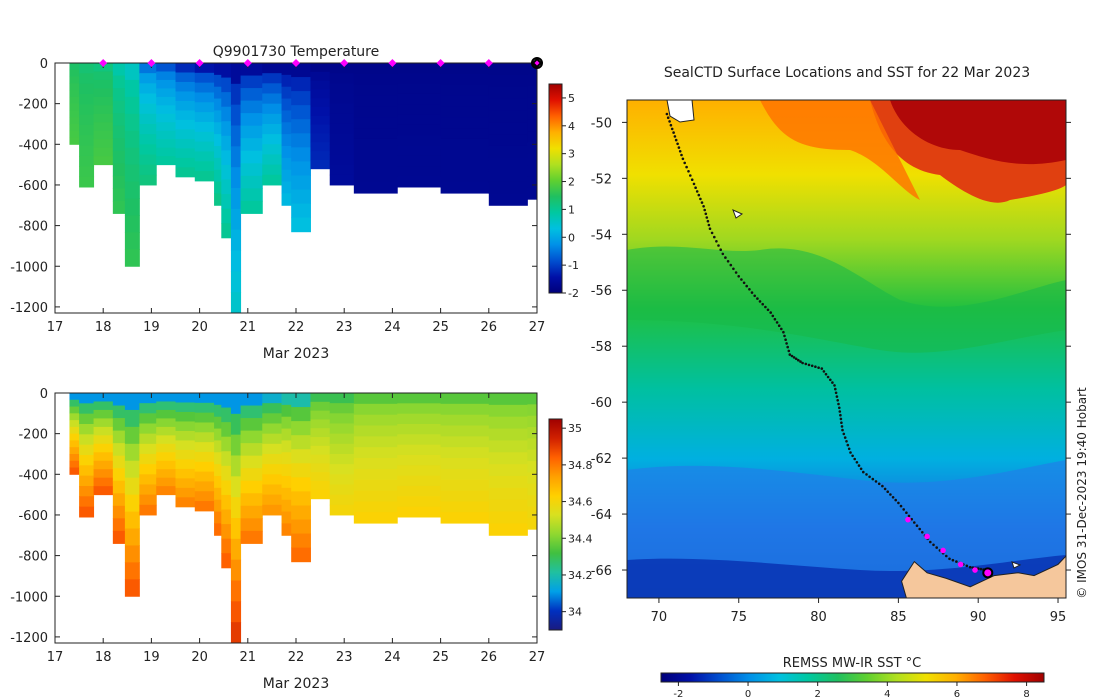  What do you see at coordinates (55, 657) in the screenshot?
I see `x-tick-label: 17` at bounding box center [55, 657].